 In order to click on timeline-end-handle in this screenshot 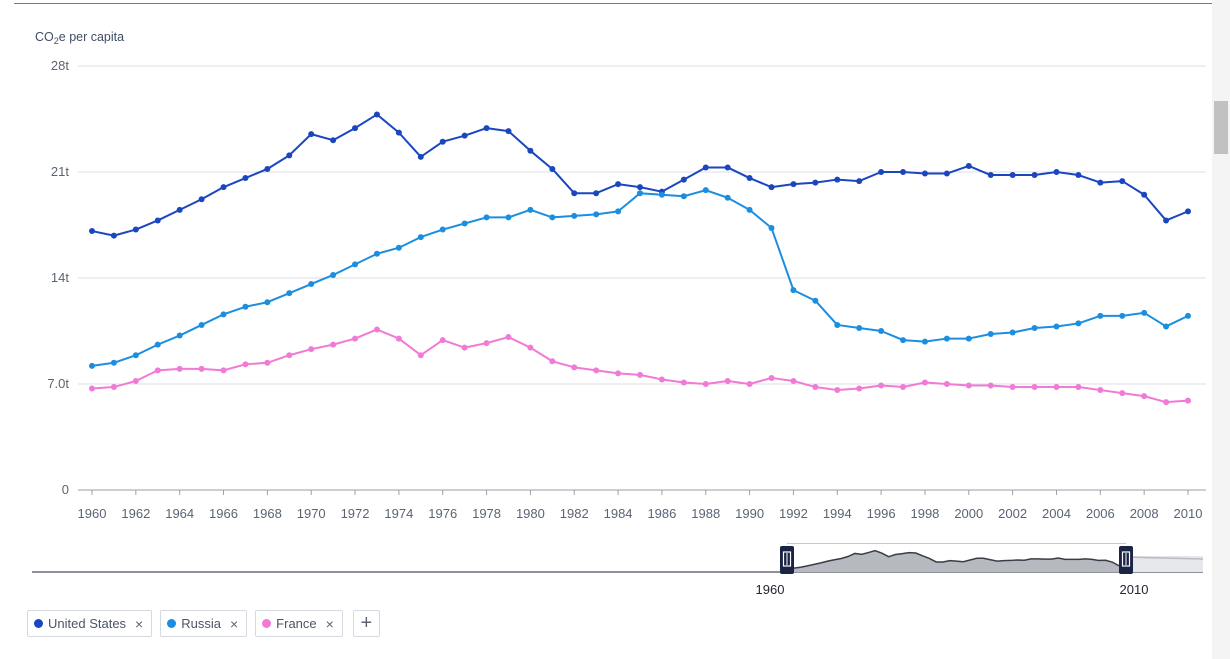, I will do `click(1126, 560)`.